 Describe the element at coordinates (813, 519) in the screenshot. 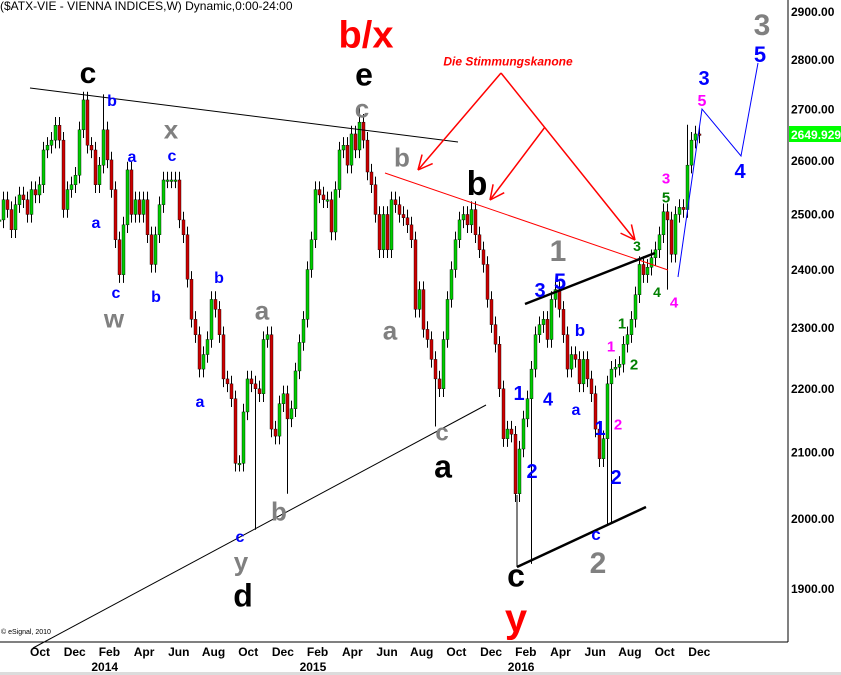

I see `y-tick-label: 2000.00` at that location.